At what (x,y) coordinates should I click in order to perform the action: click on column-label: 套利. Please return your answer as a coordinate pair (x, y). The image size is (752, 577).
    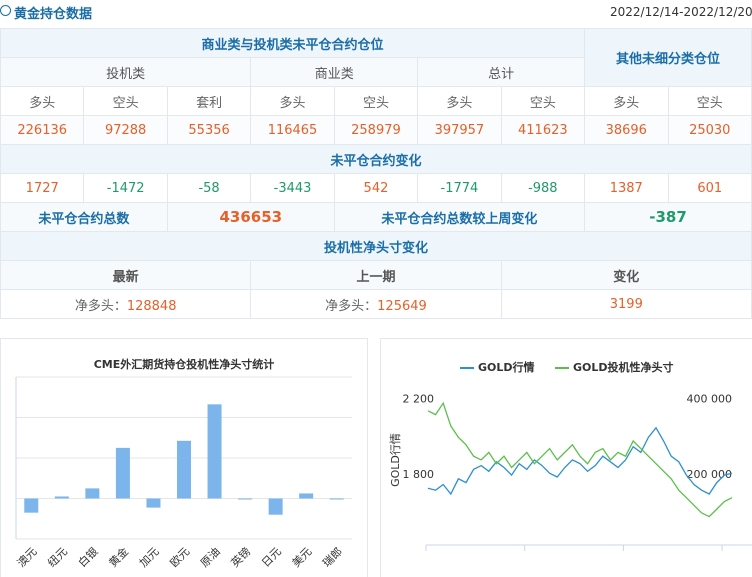
    Looking at the image, I should click on (209, 101).